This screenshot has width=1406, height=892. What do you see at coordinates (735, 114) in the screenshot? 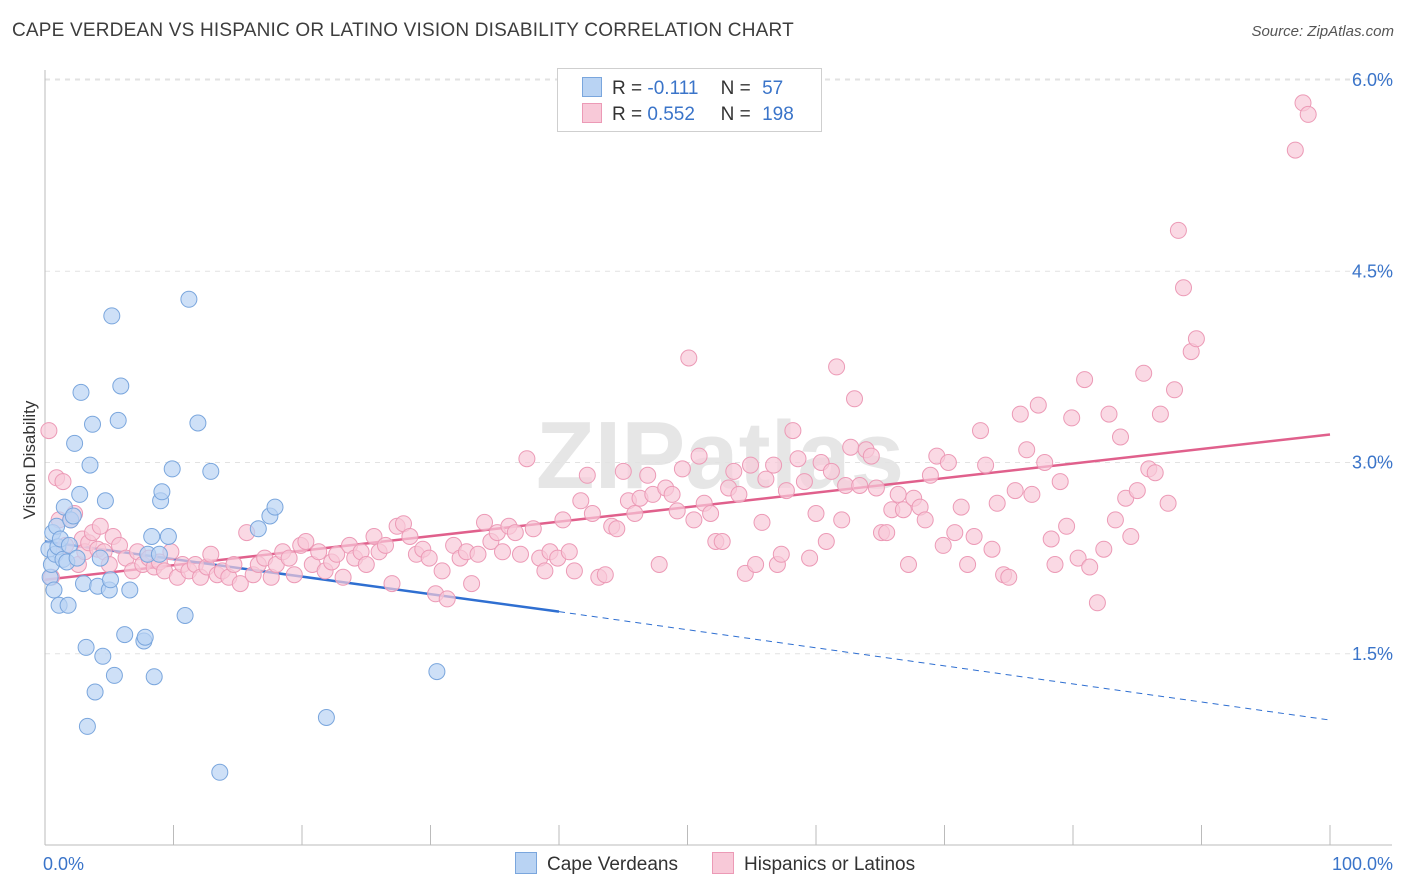
I see `legend-n-label: N =` at bounding box center [735, 114].